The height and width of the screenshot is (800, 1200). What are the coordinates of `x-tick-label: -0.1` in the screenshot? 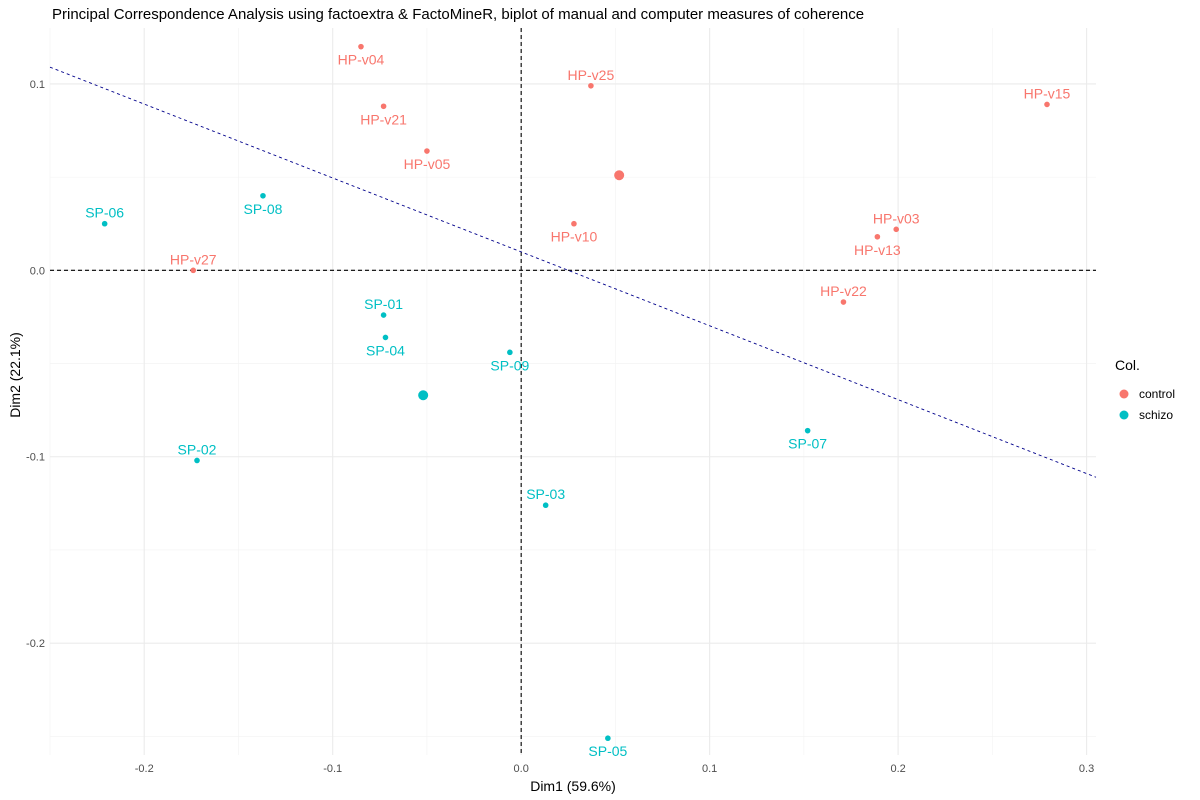 It's located at (332, 769).